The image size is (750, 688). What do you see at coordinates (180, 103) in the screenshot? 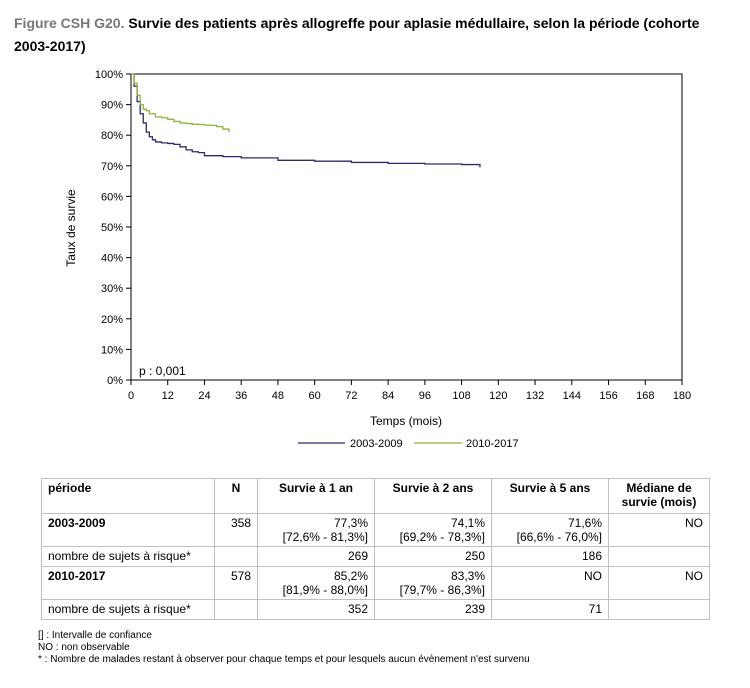
I see `series-line-2010-2017` at bounding box center [180, 103].